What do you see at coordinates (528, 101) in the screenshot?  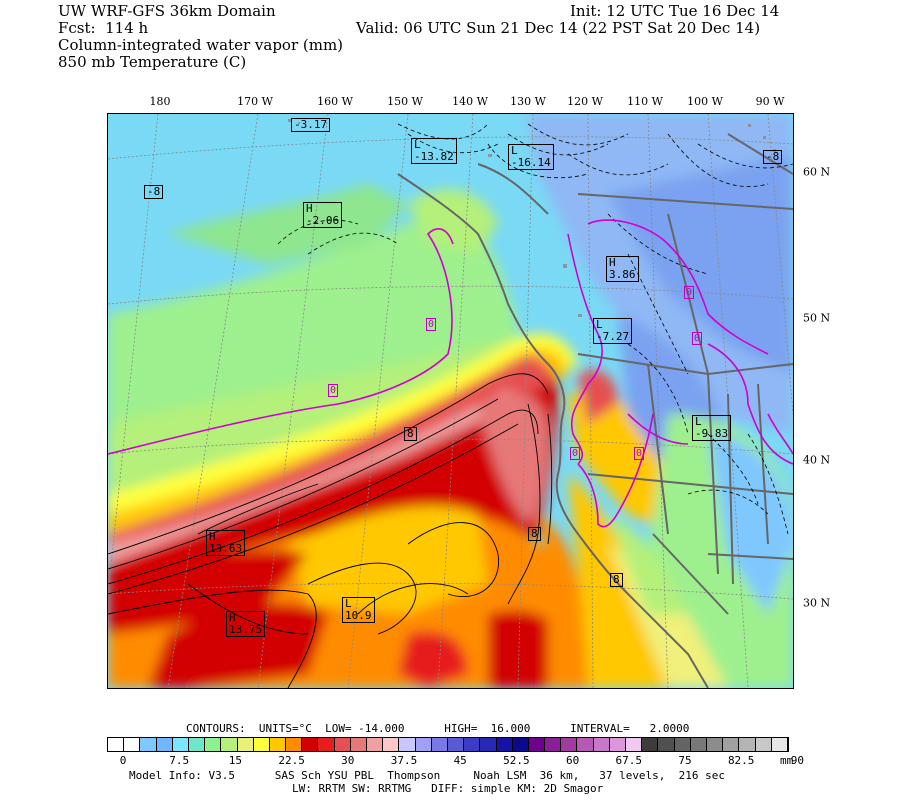 I see `lon-label: 130 W` at bounding box center [528, 101].